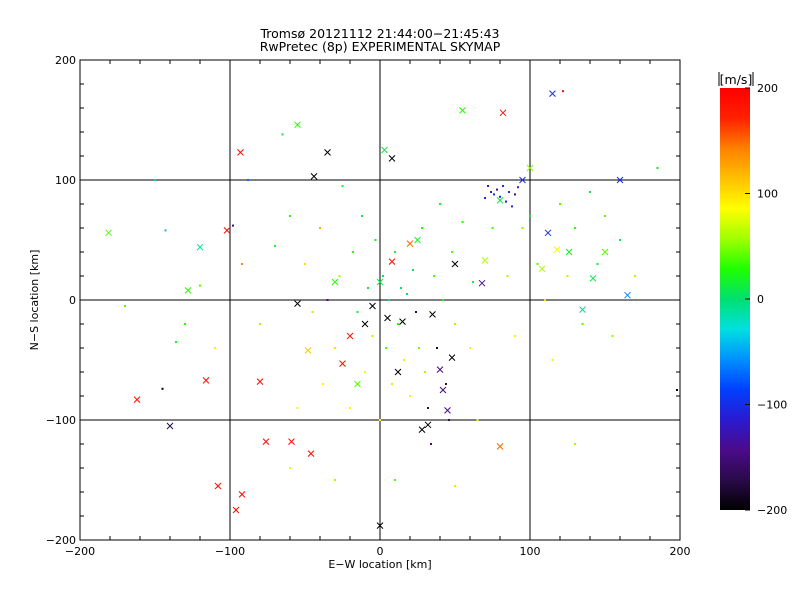  Describe the element at coordinates (65, 180) in the screenshot. I see `y-tick-label-3: 100` at that location.